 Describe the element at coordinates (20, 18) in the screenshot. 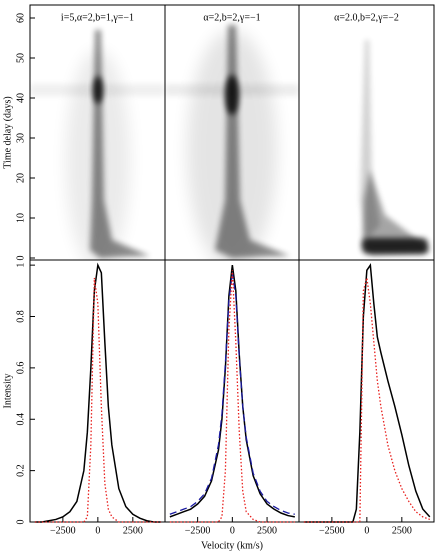

I see `y-tick-label: 60` at that location.